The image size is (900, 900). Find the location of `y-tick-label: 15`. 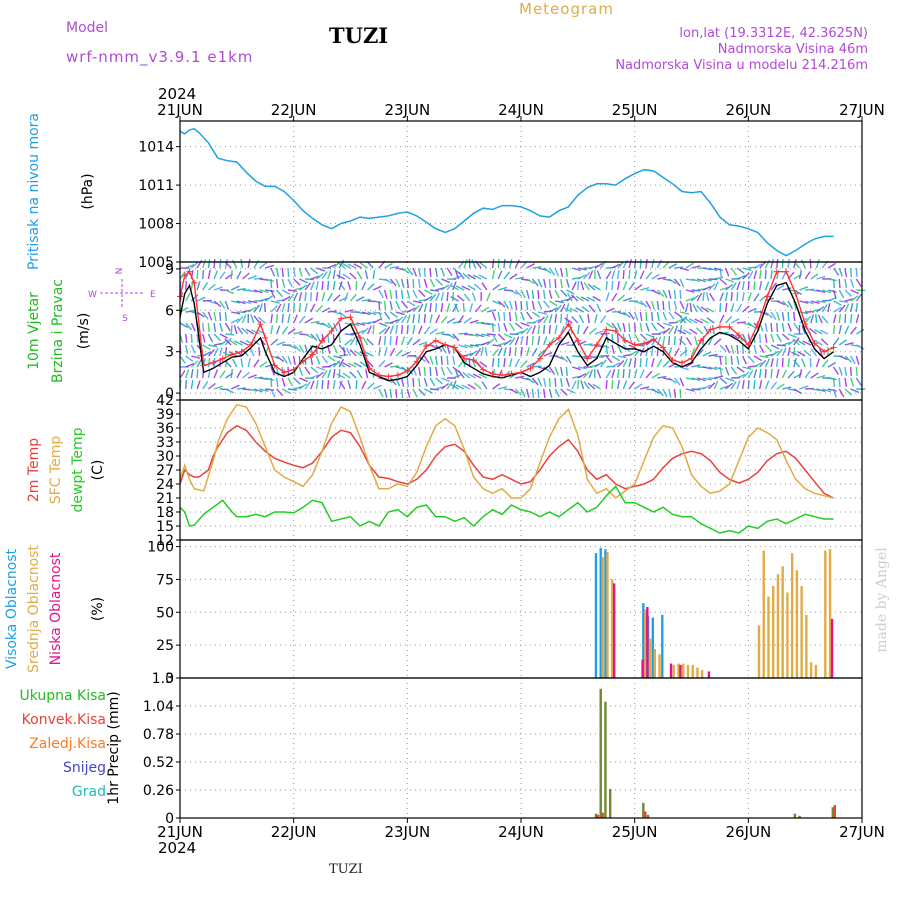

y-tick-label: 15 is located at coordinates (165, 527).